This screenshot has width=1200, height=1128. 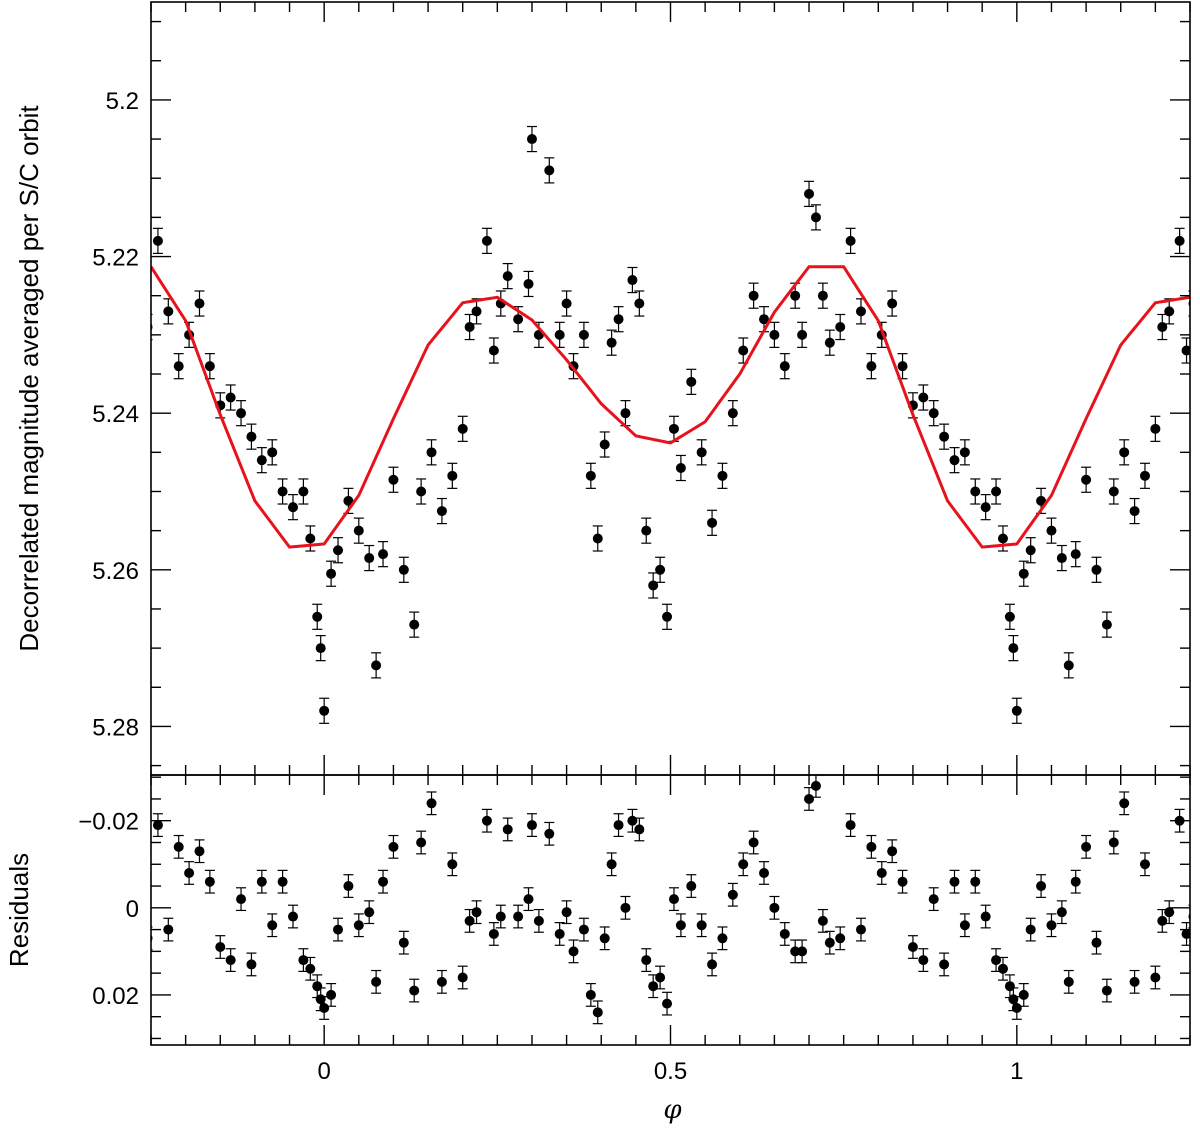 What do you see at coordinates (122, 101) in the screenshot?
I see `top-y-tick-label: 5.2` at bounding box center [122, 101].